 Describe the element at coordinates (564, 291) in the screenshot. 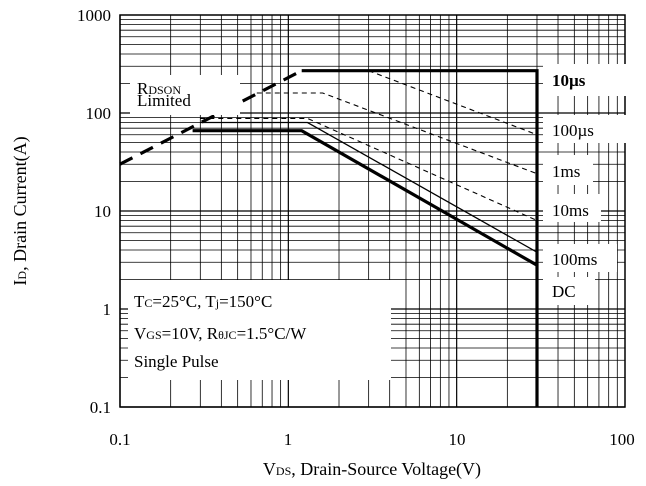

I see `curve-label-dc: DC` at that location.